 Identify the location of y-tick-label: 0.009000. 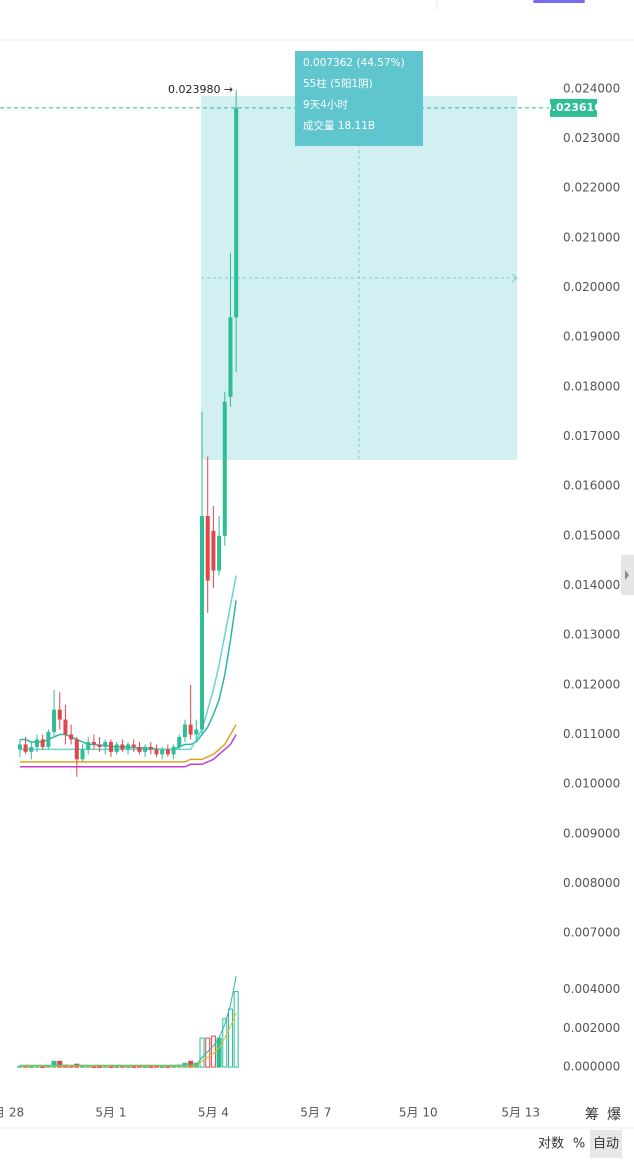
(591, 833).